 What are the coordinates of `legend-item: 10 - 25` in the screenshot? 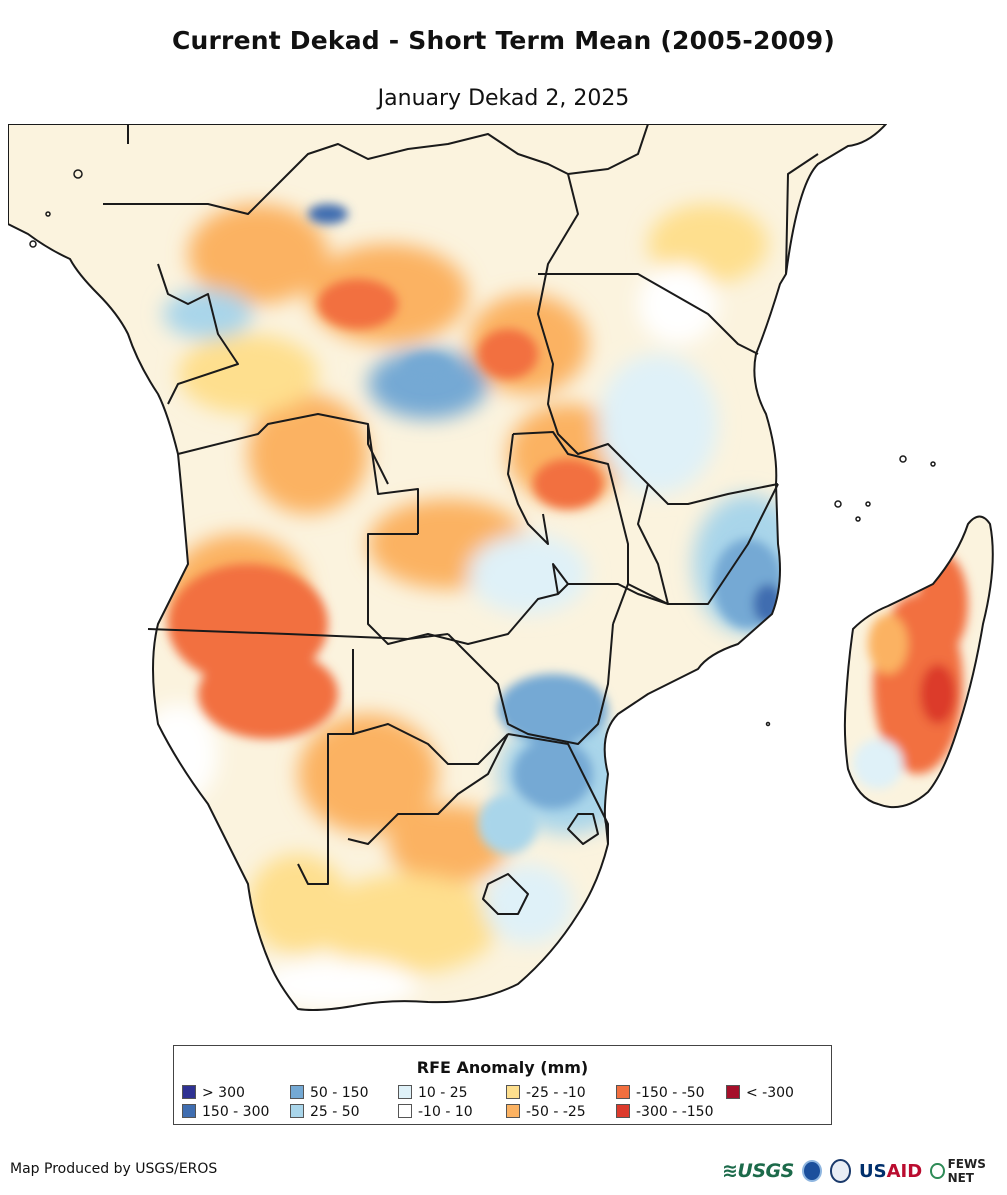 It's located at (433, 1093).